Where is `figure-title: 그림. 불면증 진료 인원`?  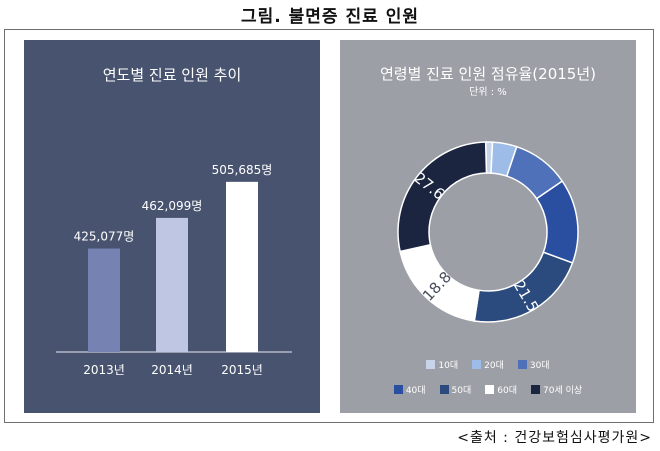 figure-title: 그림. 불면증 진료 인원 is located at coordinates (330, 17).